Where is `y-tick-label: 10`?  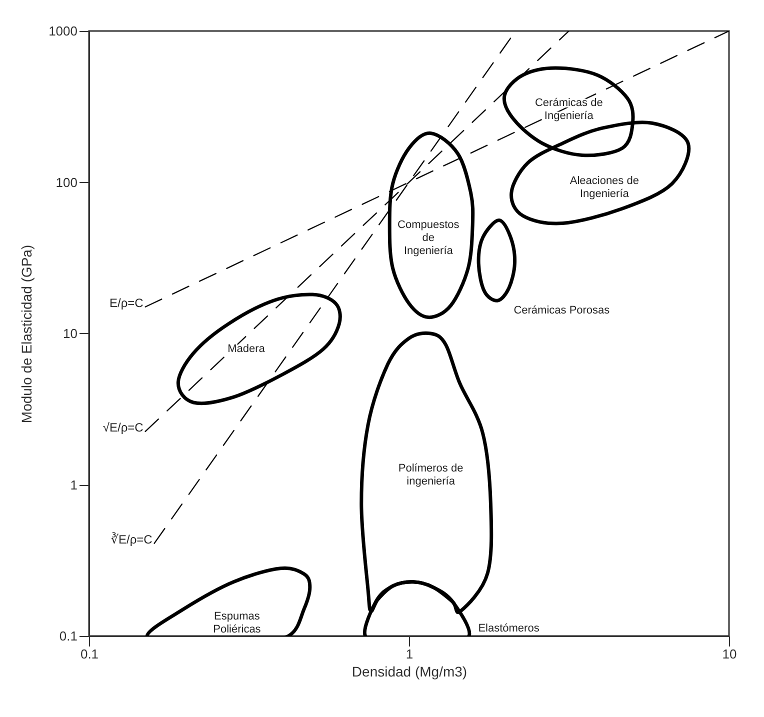
y-tick-label: 10 is located at coordinates (70, 333).